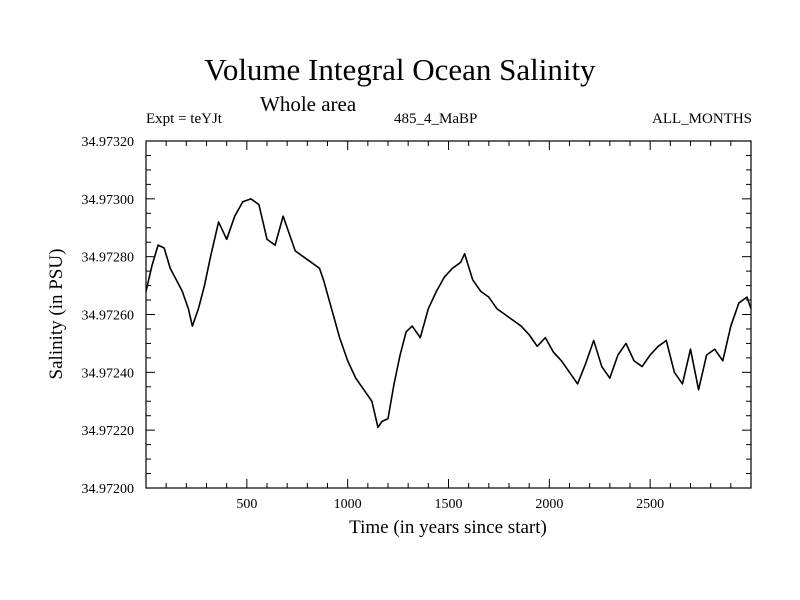 The image size is (800, 600). What do you see at coordinates (108, 258) in the screenshot?
I see `y-tick-label: 34.97280` at bounding box center [108, 258].